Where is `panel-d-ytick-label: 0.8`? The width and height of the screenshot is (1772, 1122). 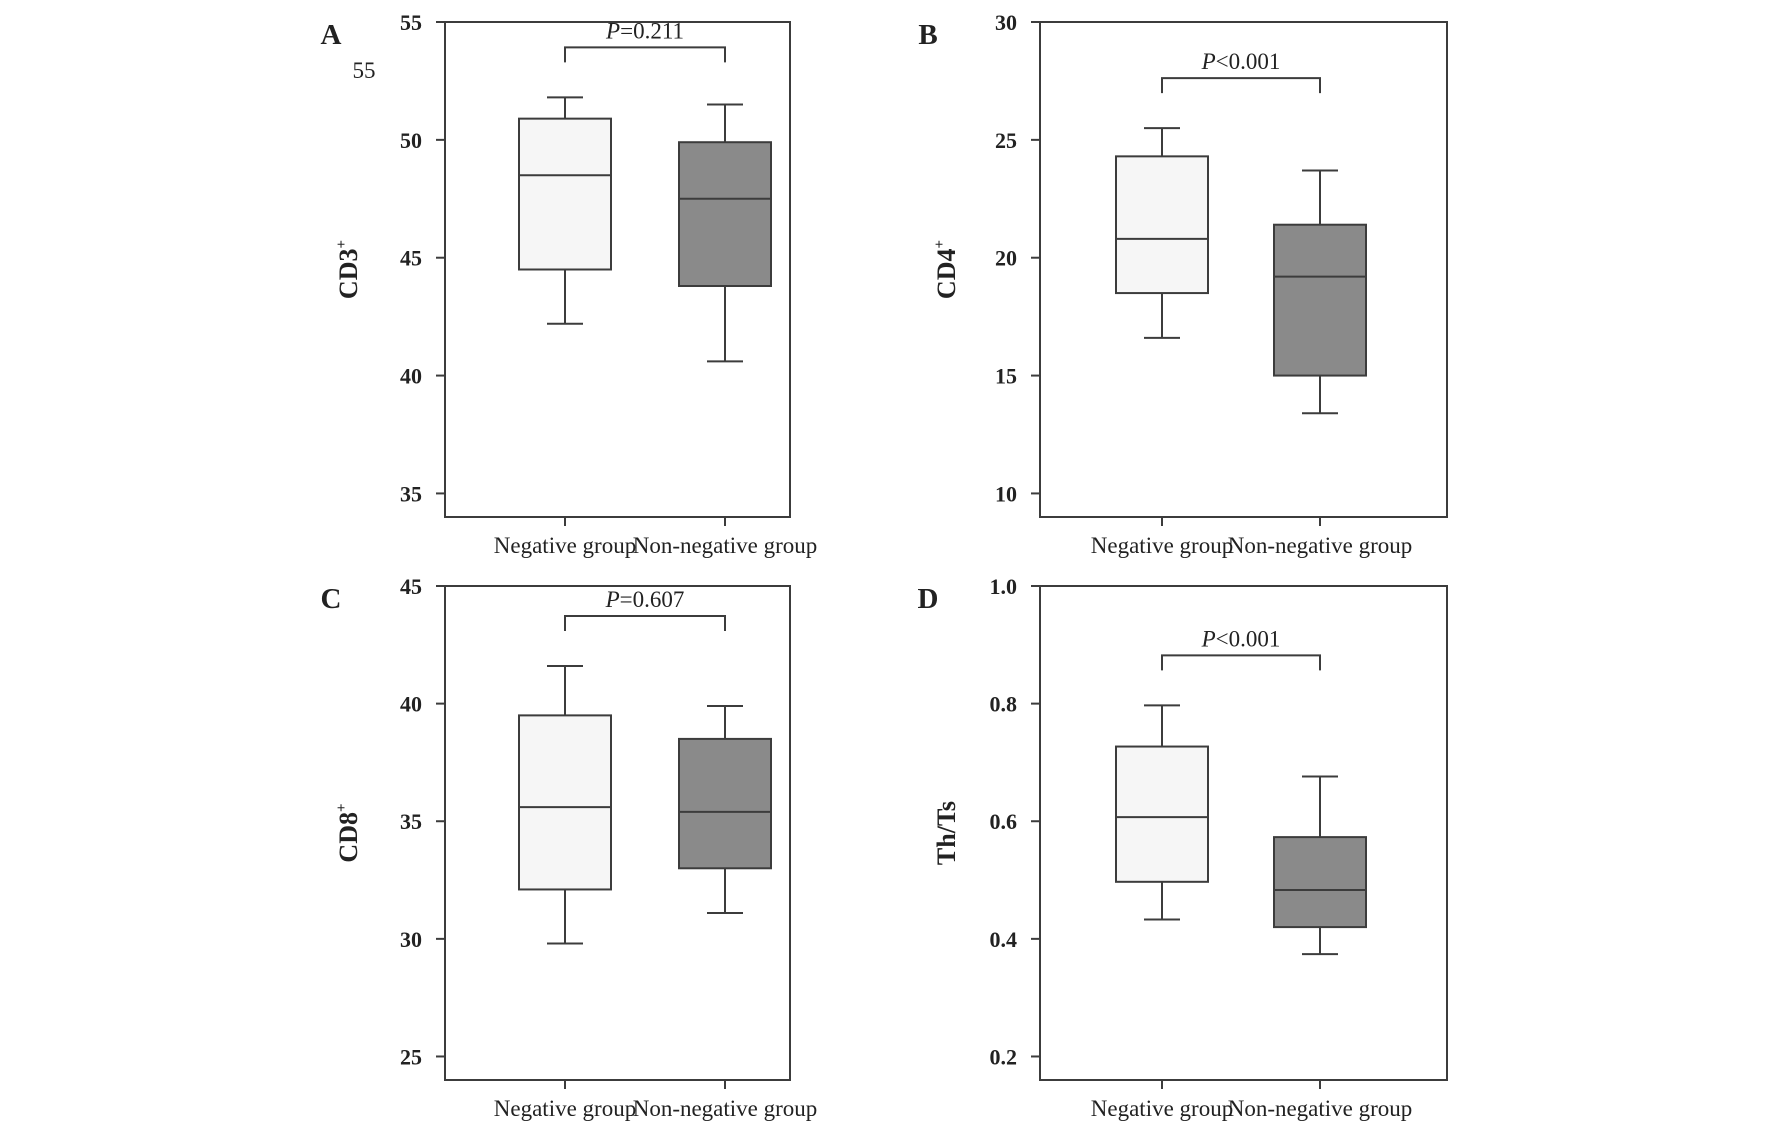
panel-d-ytick-label: 0.8 is located at coordinates (1004, 704).